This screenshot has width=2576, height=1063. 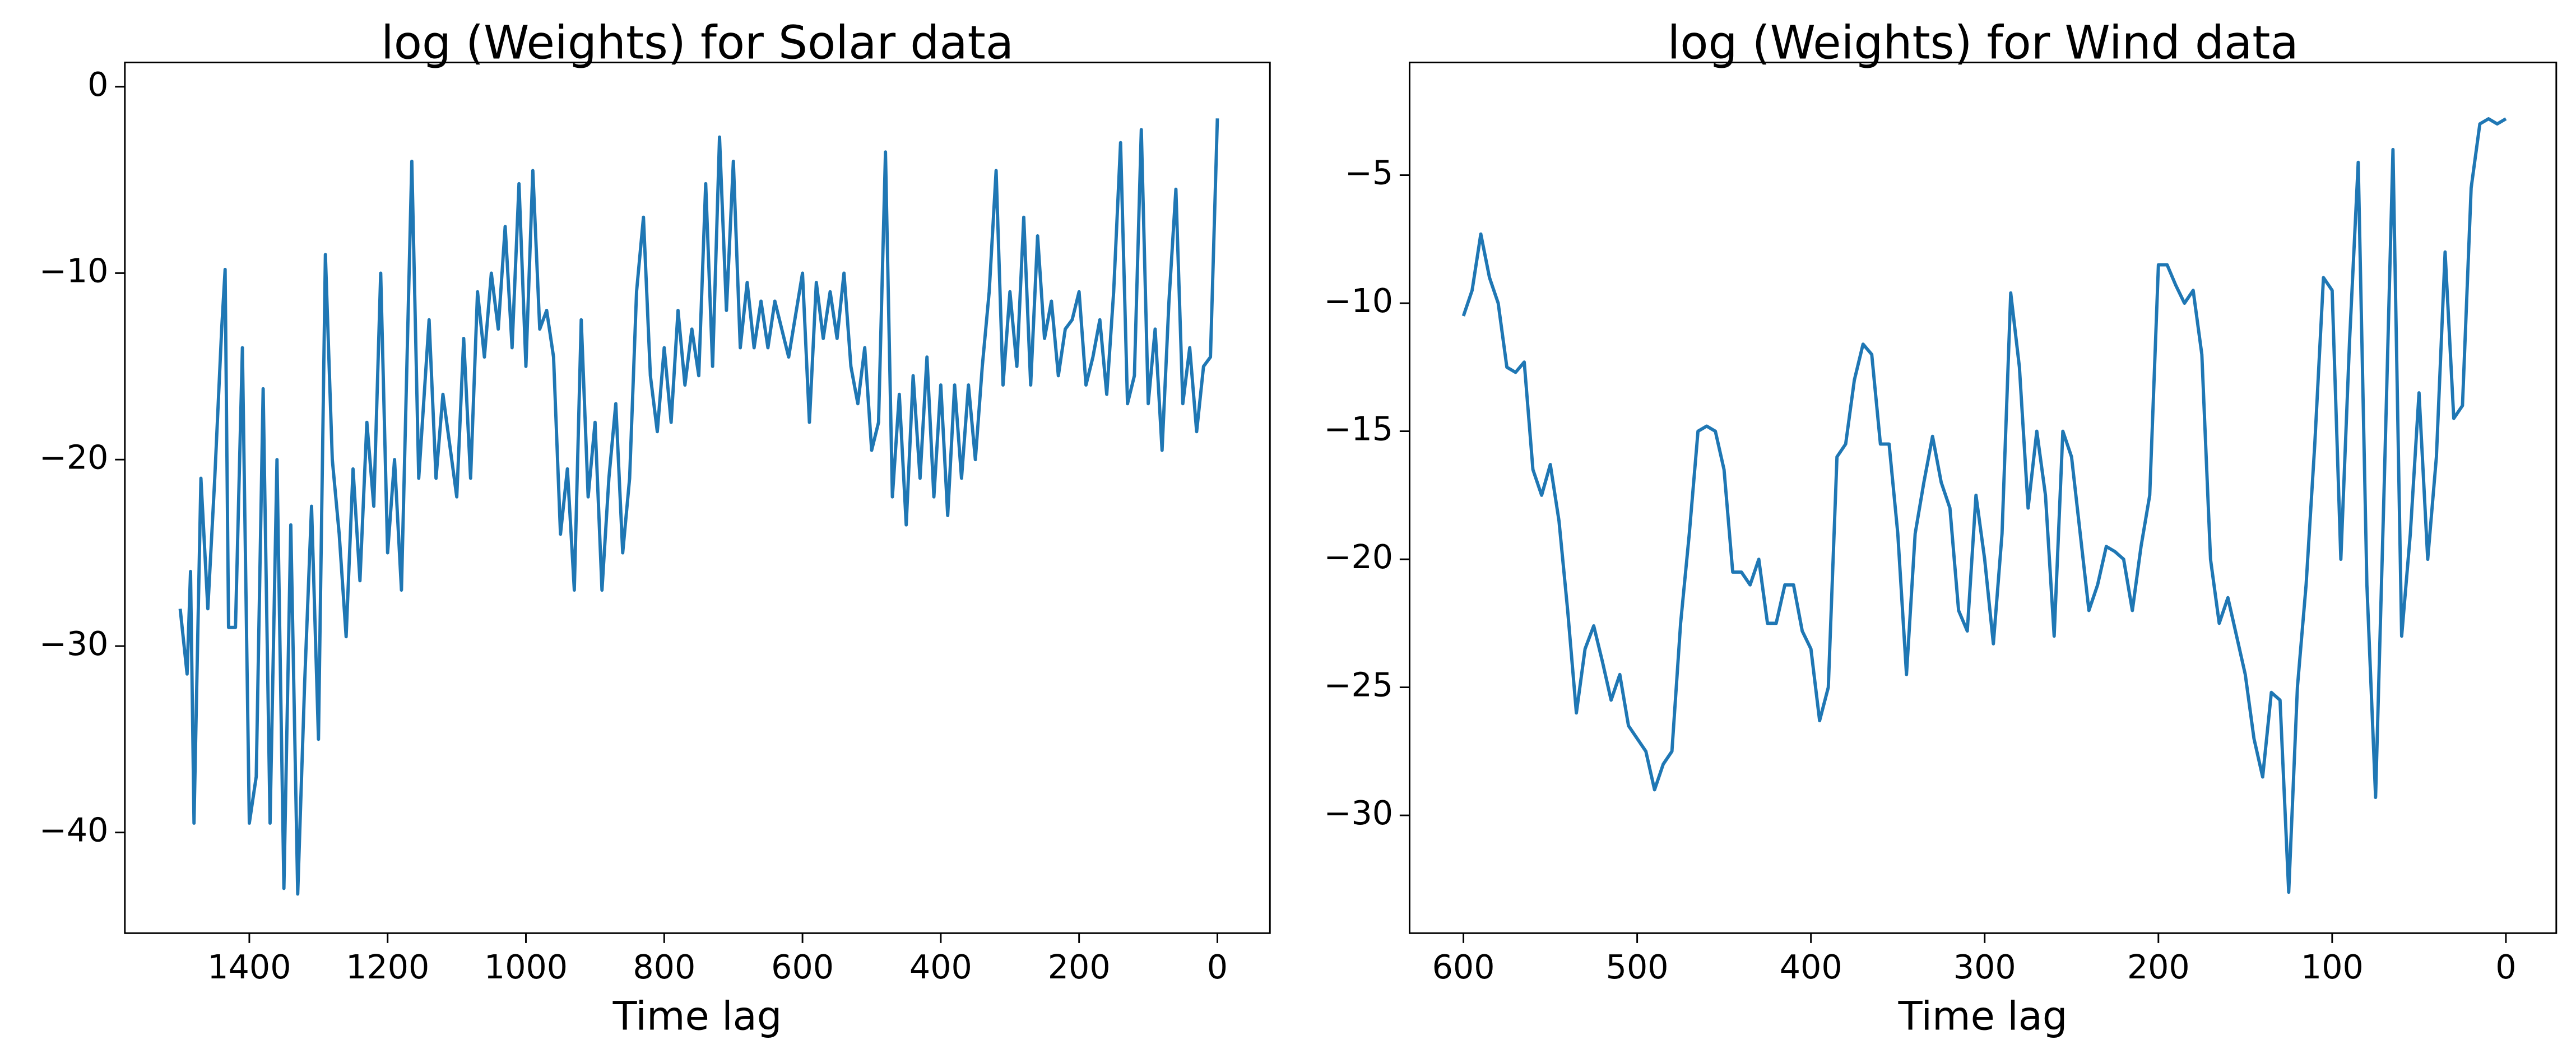 I want to click on x-tick-label: 800, so click(x=664, y=967).